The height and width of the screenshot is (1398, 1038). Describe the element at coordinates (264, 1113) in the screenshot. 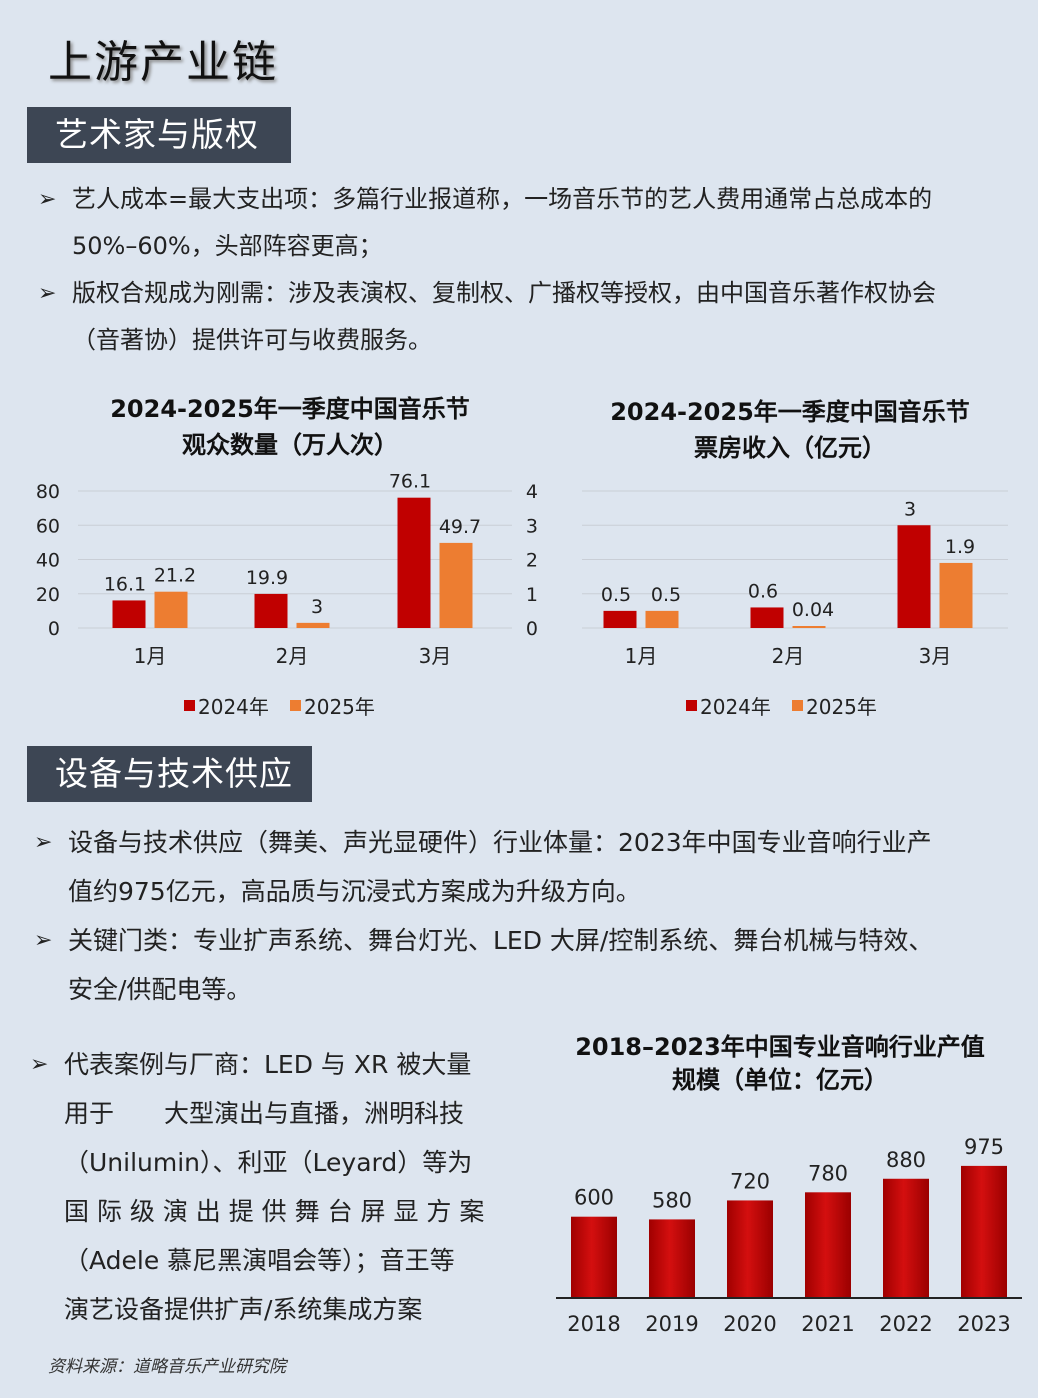

I see `bullet-line: 用于 大型演出与直播，洲明科技` at that location.